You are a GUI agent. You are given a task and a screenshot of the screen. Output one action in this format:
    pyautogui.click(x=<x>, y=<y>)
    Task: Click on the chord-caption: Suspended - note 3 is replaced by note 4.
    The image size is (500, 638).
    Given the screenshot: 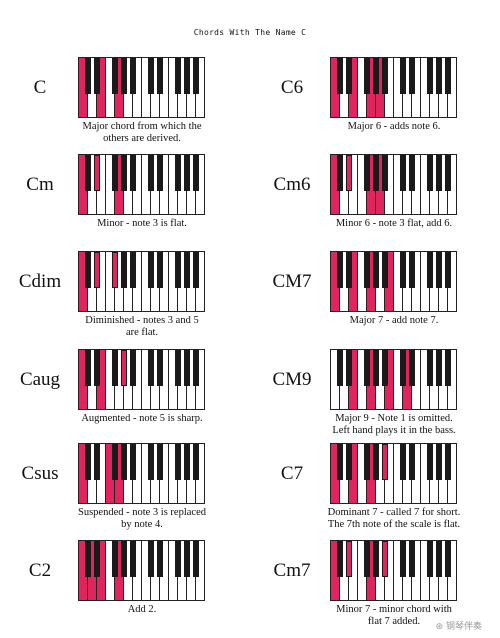 What is the action you would take?
    pyautogui.click(x=142, y=519)
    